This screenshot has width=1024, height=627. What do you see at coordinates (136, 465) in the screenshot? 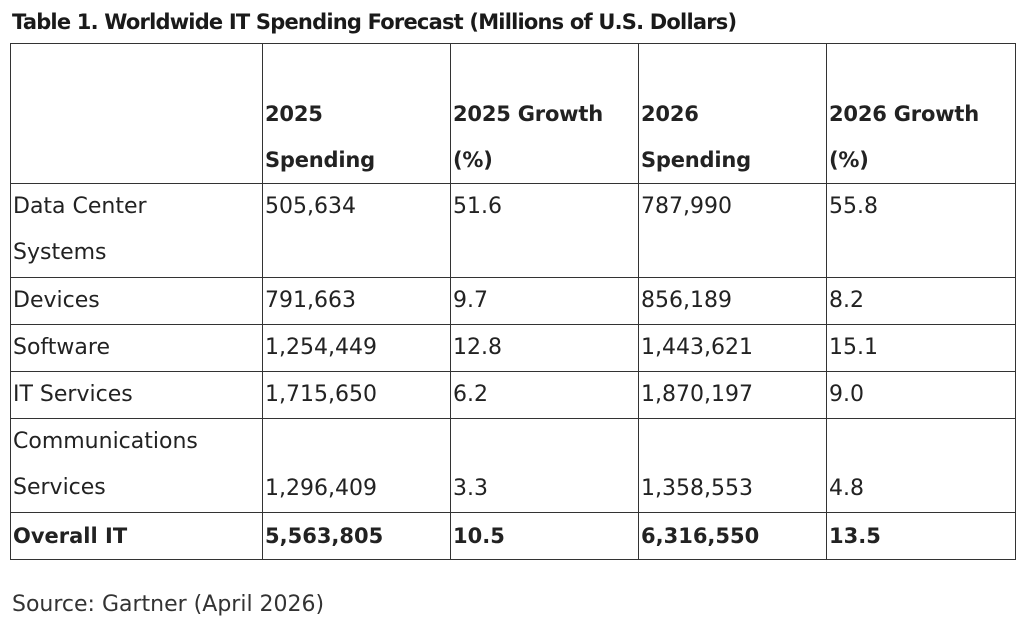
I see `segment-cell: Communications Services` at bounding box center [136, 465].